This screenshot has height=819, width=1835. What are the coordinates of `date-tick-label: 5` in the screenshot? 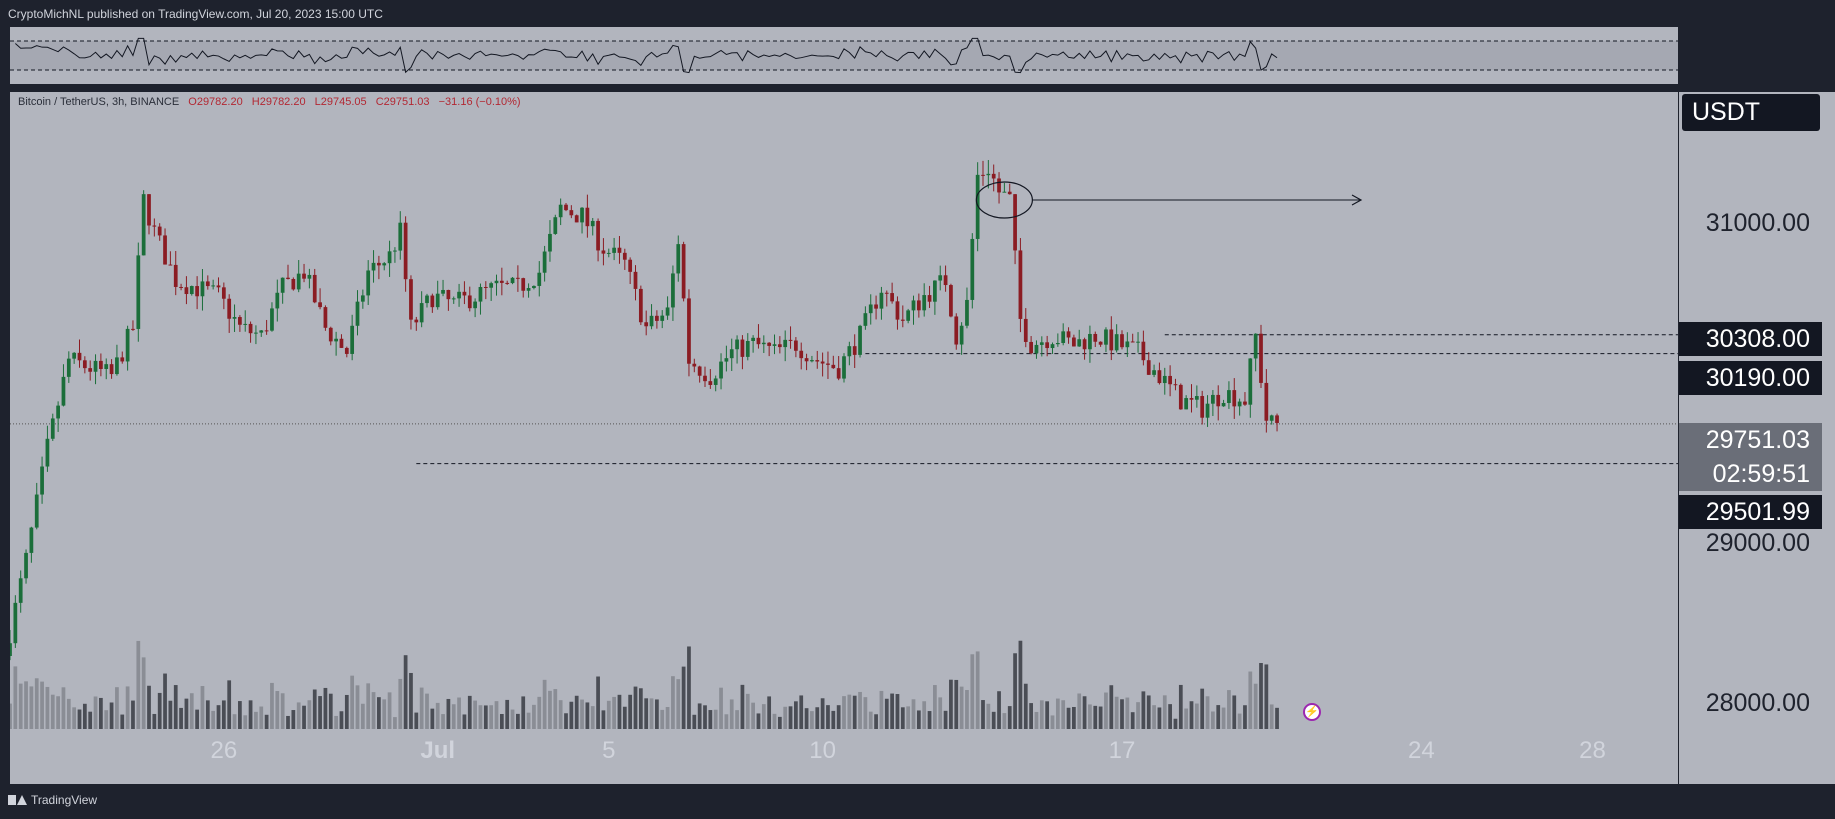 It's located at (608, 750).